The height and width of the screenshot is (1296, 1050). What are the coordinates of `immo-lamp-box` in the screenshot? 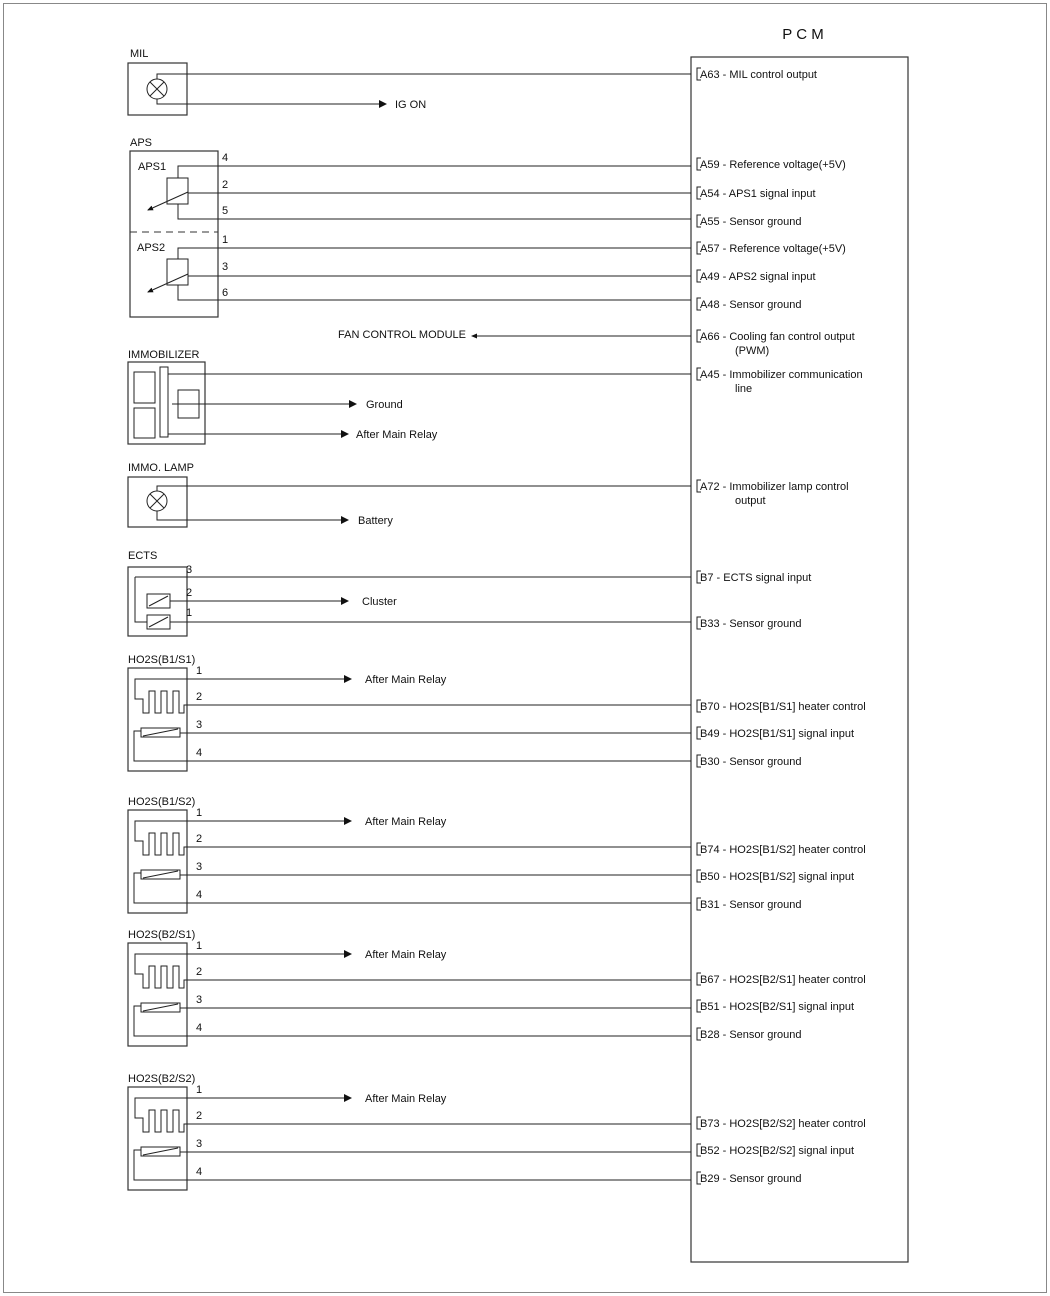 It's located at (157, 502).